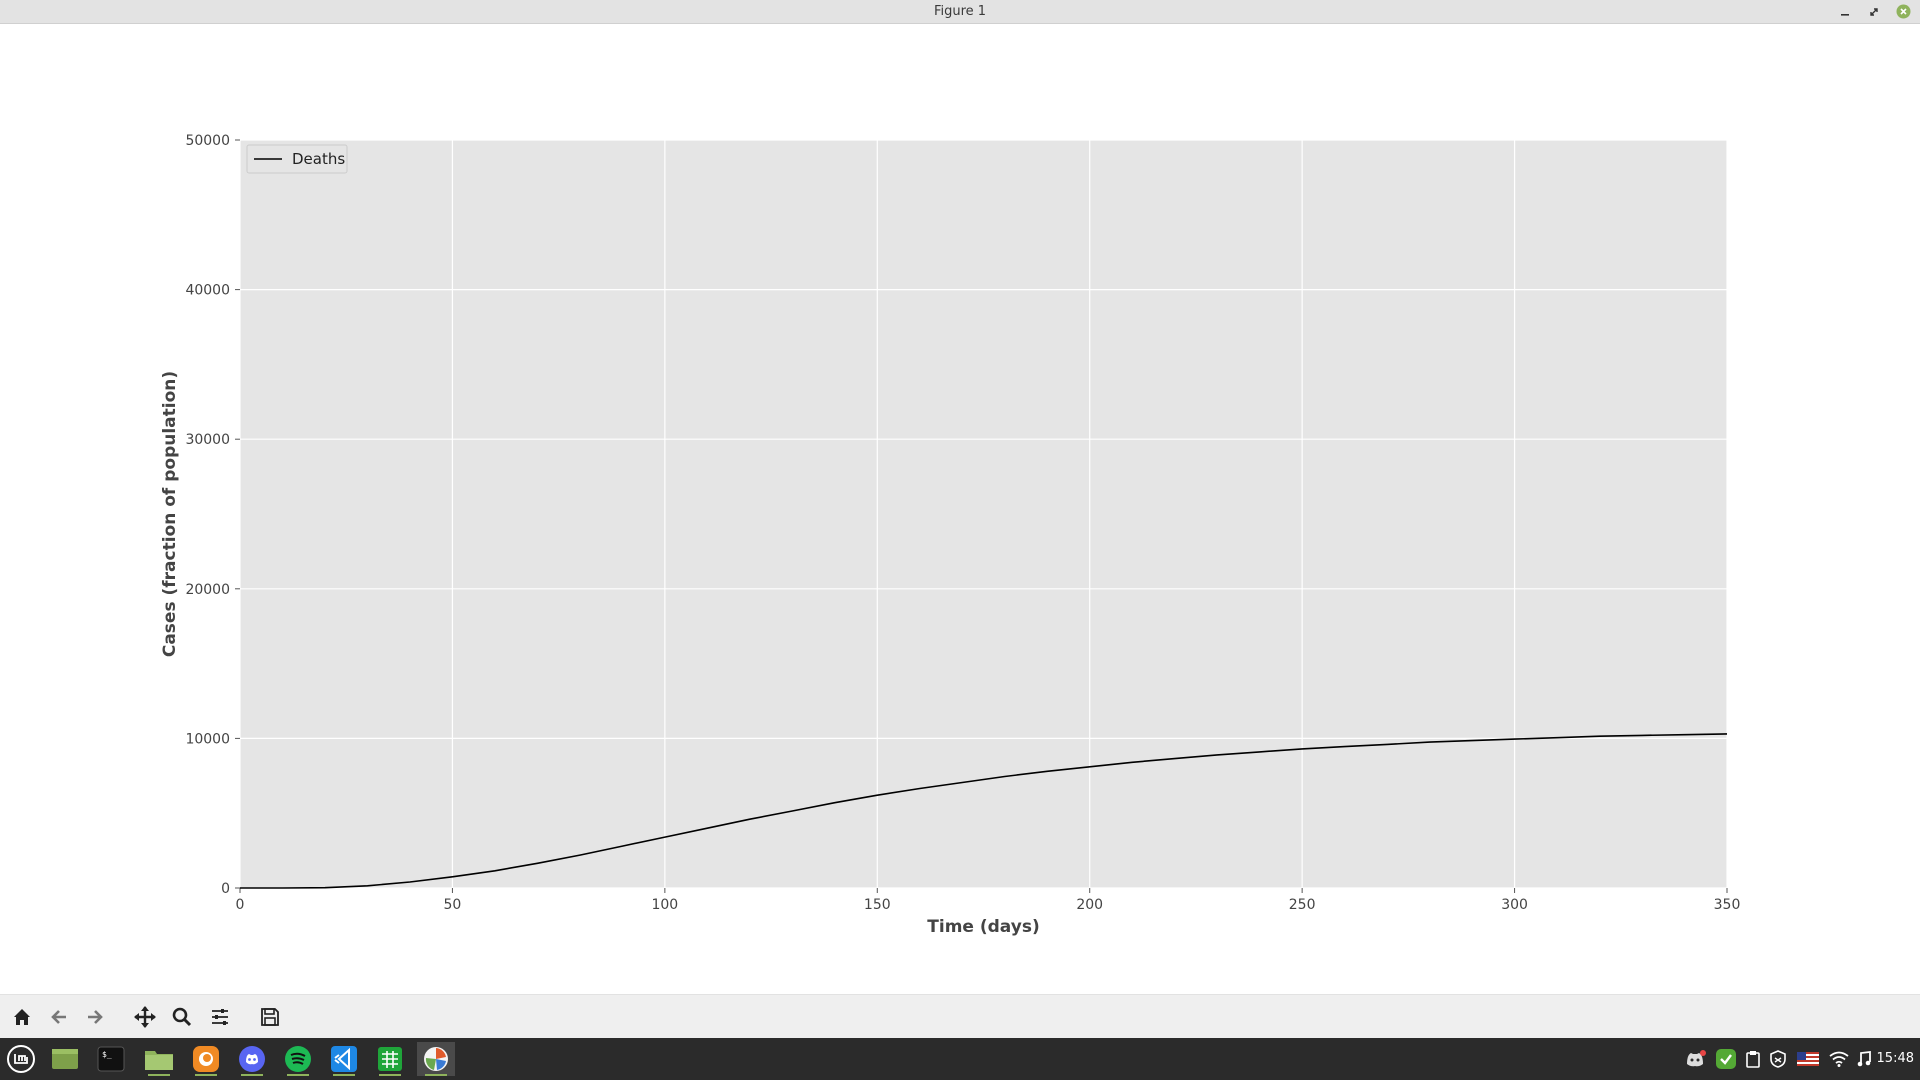 This screenshot has height=1080, width=1920. I want to click on x-tick-label: 100, so click(664, 905).